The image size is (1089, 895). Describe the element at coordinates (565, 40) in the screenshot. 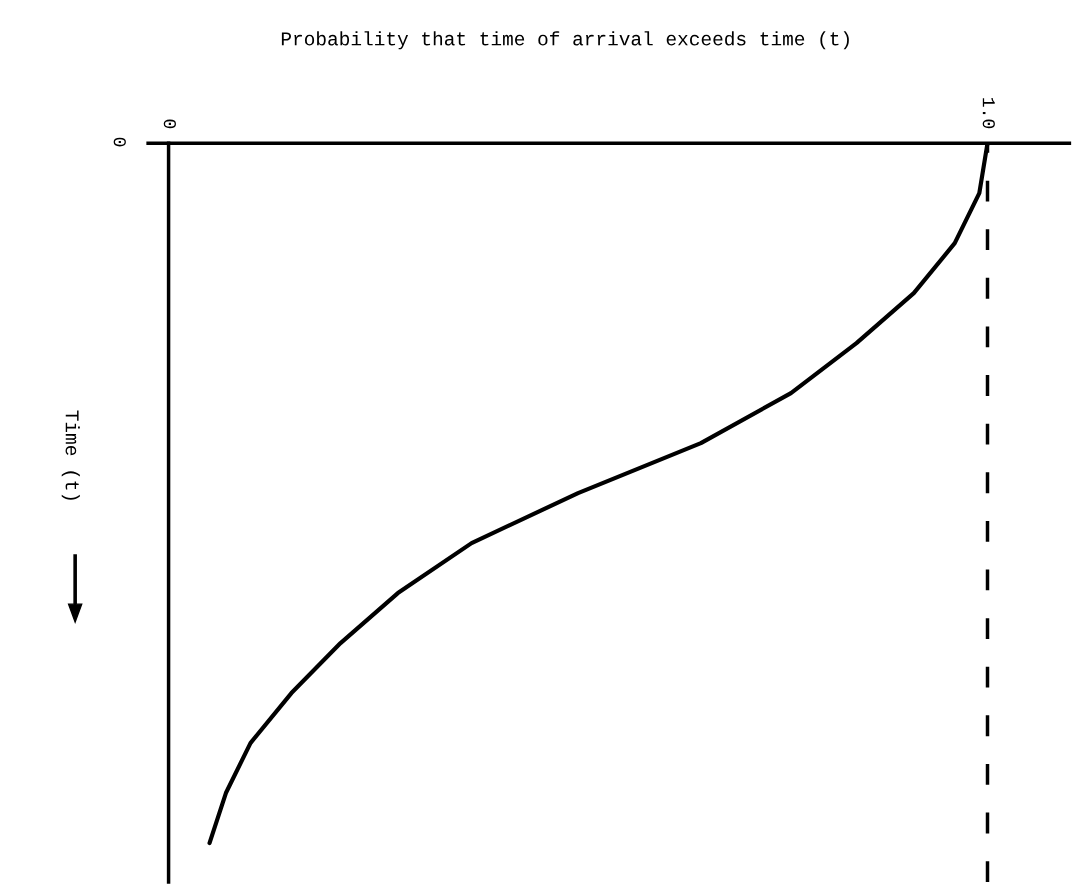

I see `x-axis-title: Probability that time of arrival exceeds time (t)` at that location.